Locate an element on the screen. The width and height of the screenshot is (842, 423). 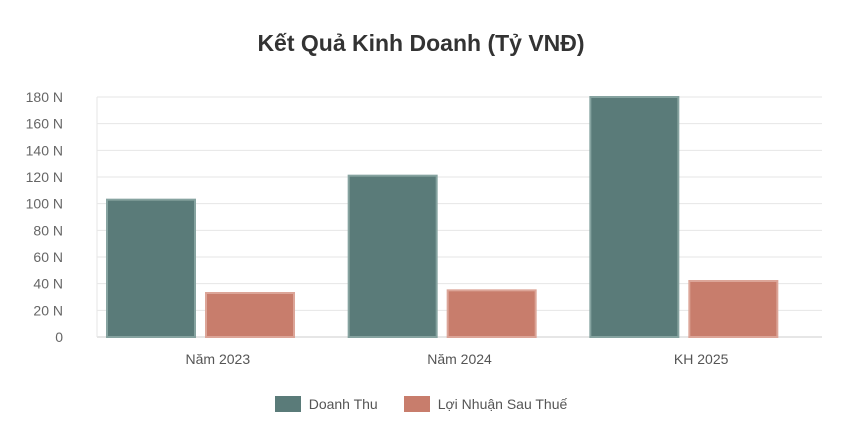
y-tick-label: 140 N is located at coordinates (44, 150).